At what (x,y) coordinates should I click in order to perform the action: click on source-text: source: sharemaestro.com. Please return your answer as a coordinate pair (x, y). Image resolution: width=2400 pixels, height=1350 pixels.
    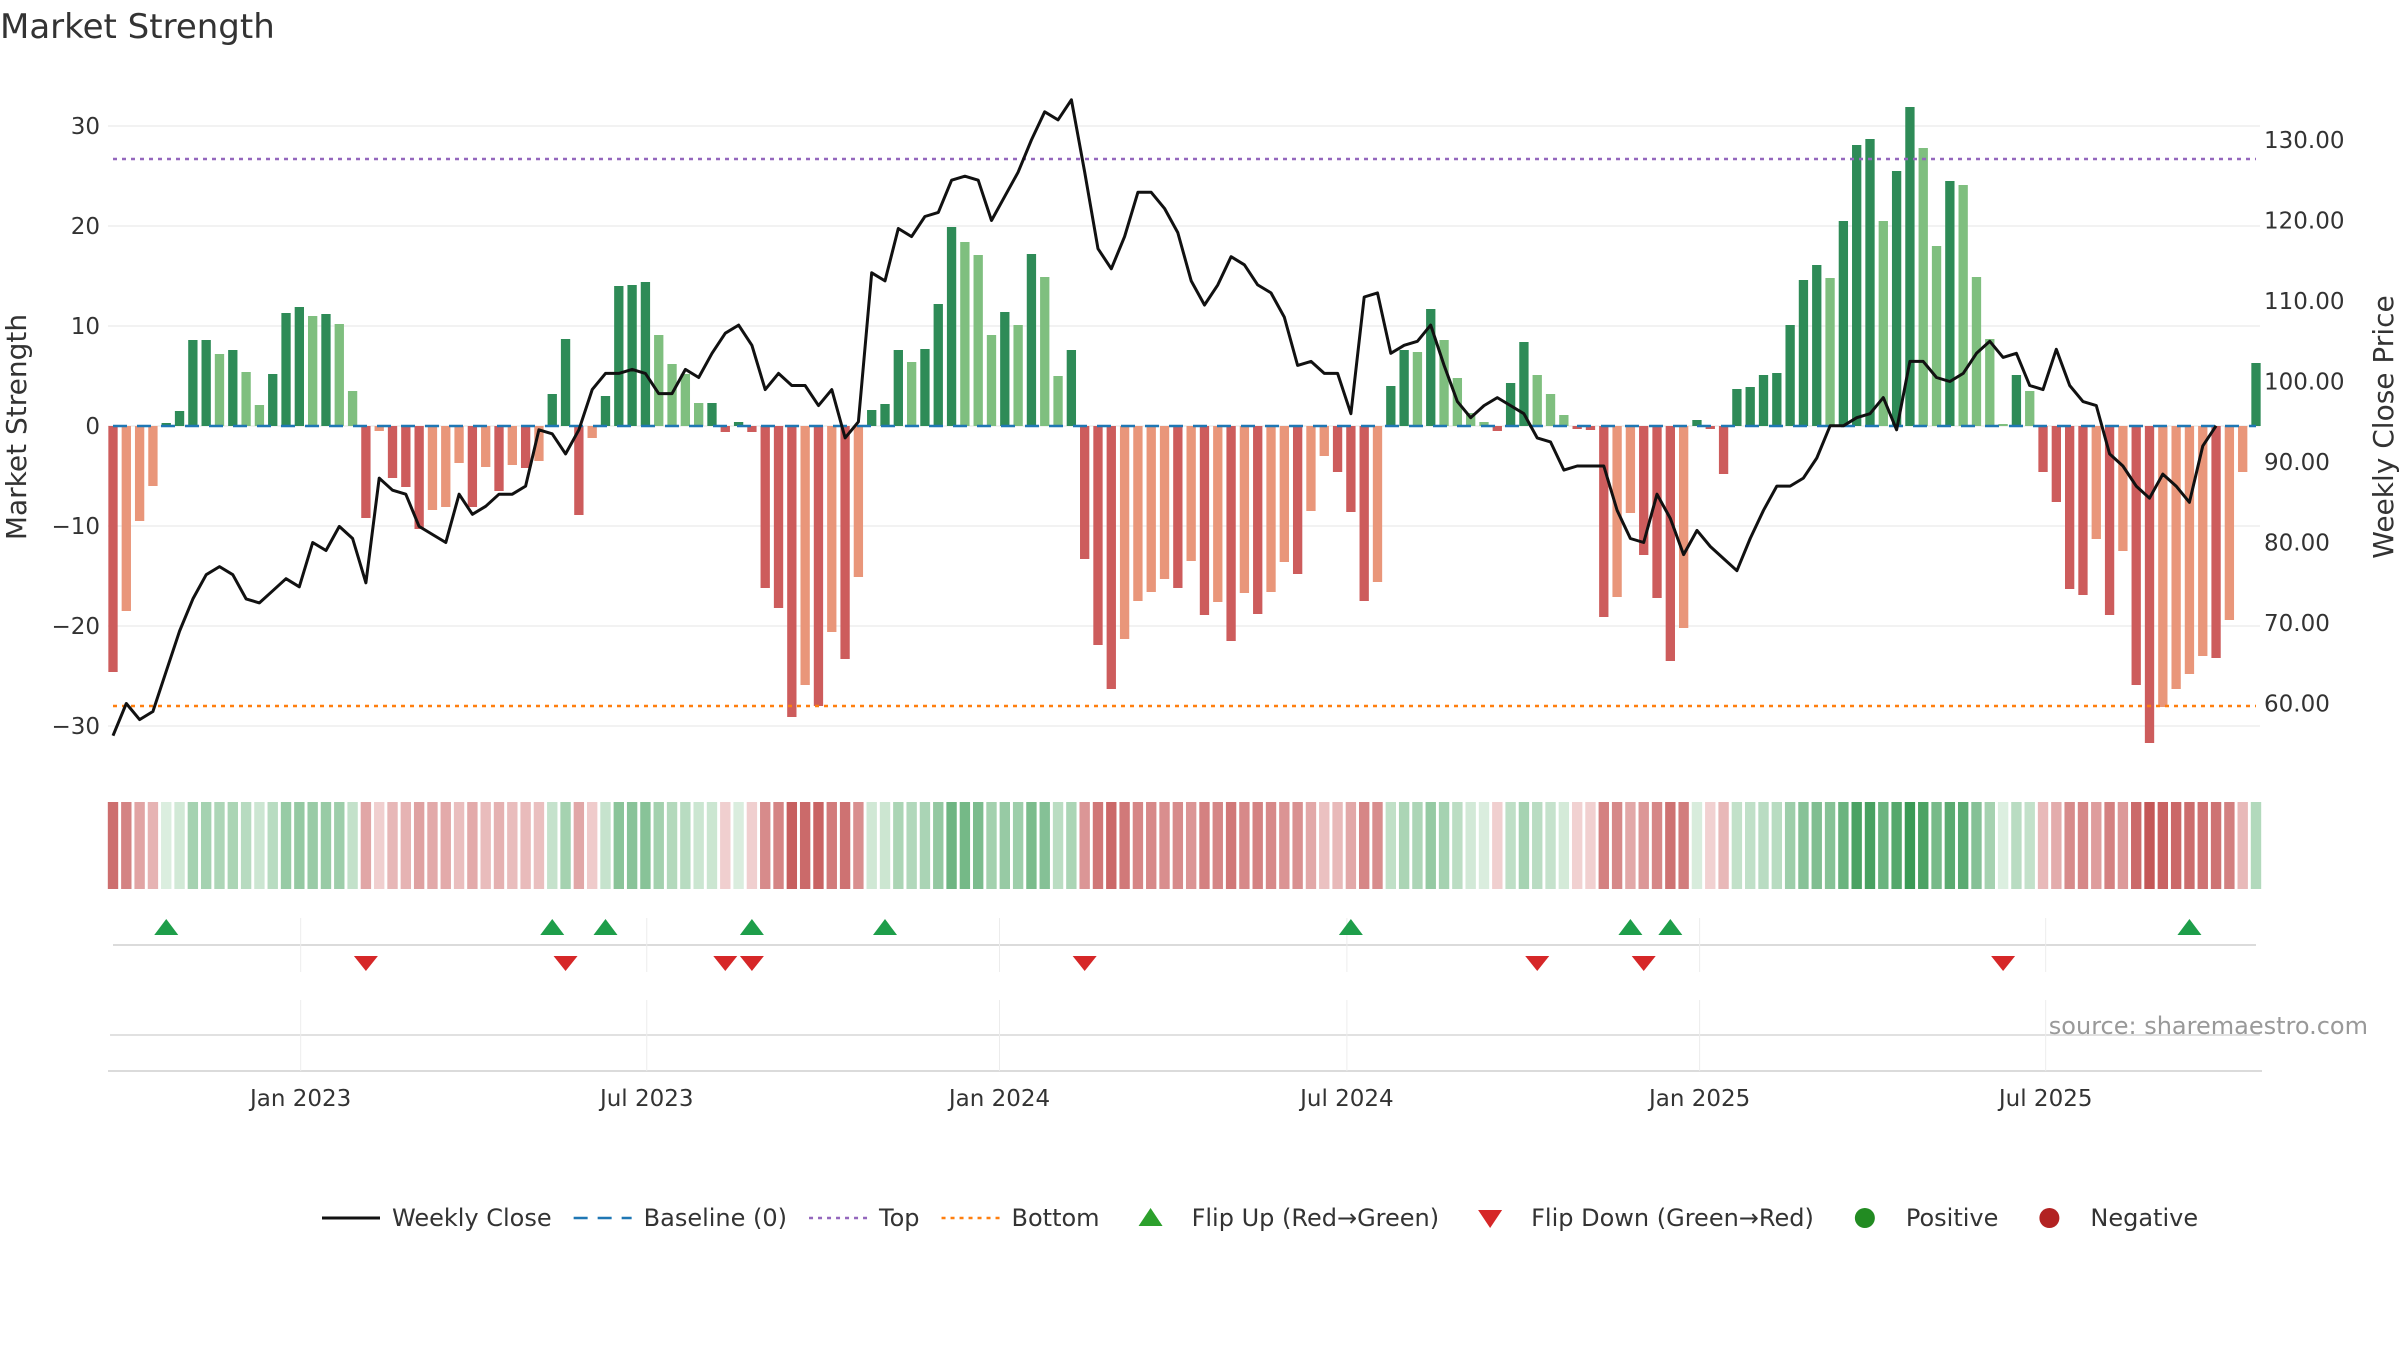
    Looking at the image, I should click on (2208, 1026).